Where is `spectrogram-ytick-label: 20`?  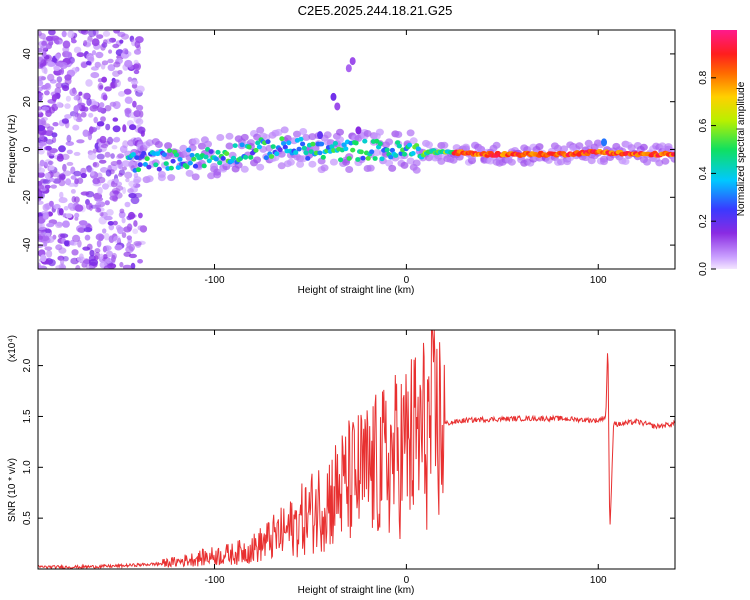 spectrogram-ytick-label: 20 is located at coordinates (27, 102).